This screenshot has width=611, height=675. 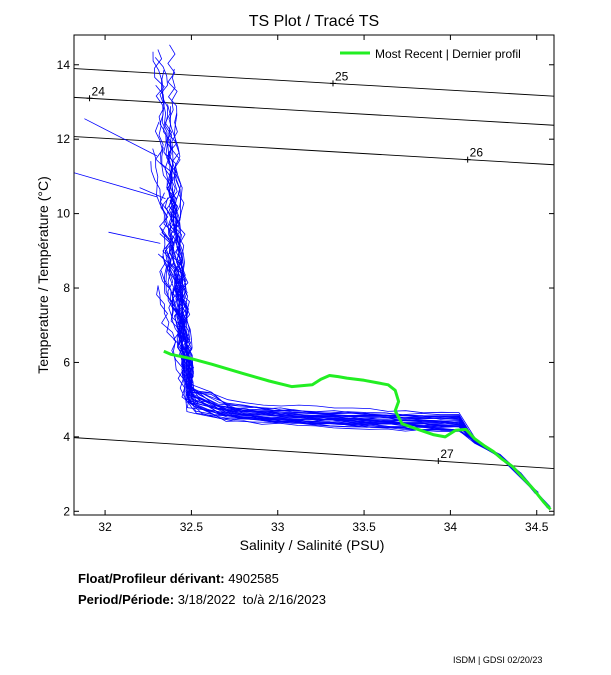 What do you see at coordinates (537, 527) in the screenshot?
I see `x-tick-label: 34.5` at bounding box center [537, 527].